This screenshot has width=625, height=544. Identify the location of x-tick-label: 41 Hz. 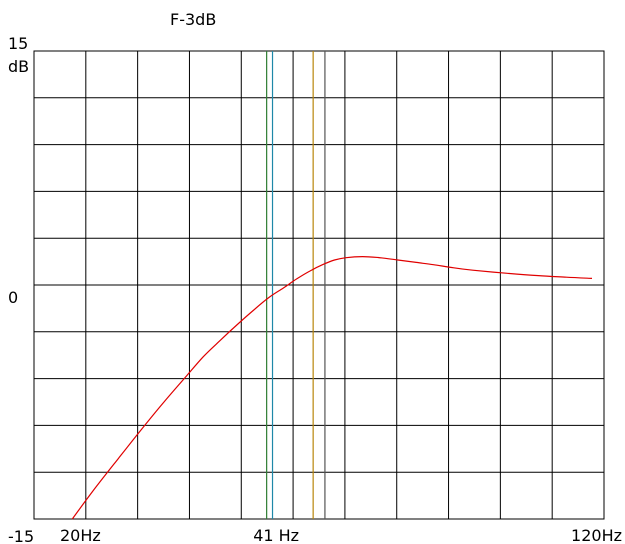
(276, 535).